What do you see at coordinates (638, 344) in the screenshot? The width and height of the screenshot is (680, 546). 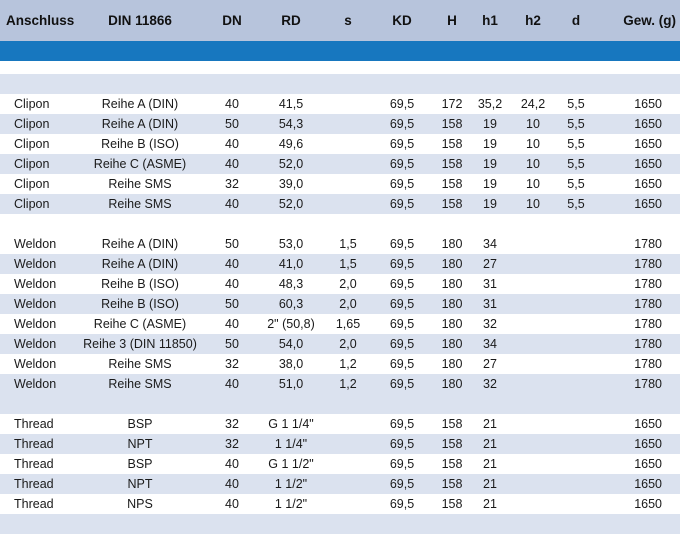 I see `cell-weight: 1780` at bounding box center [638, 344].